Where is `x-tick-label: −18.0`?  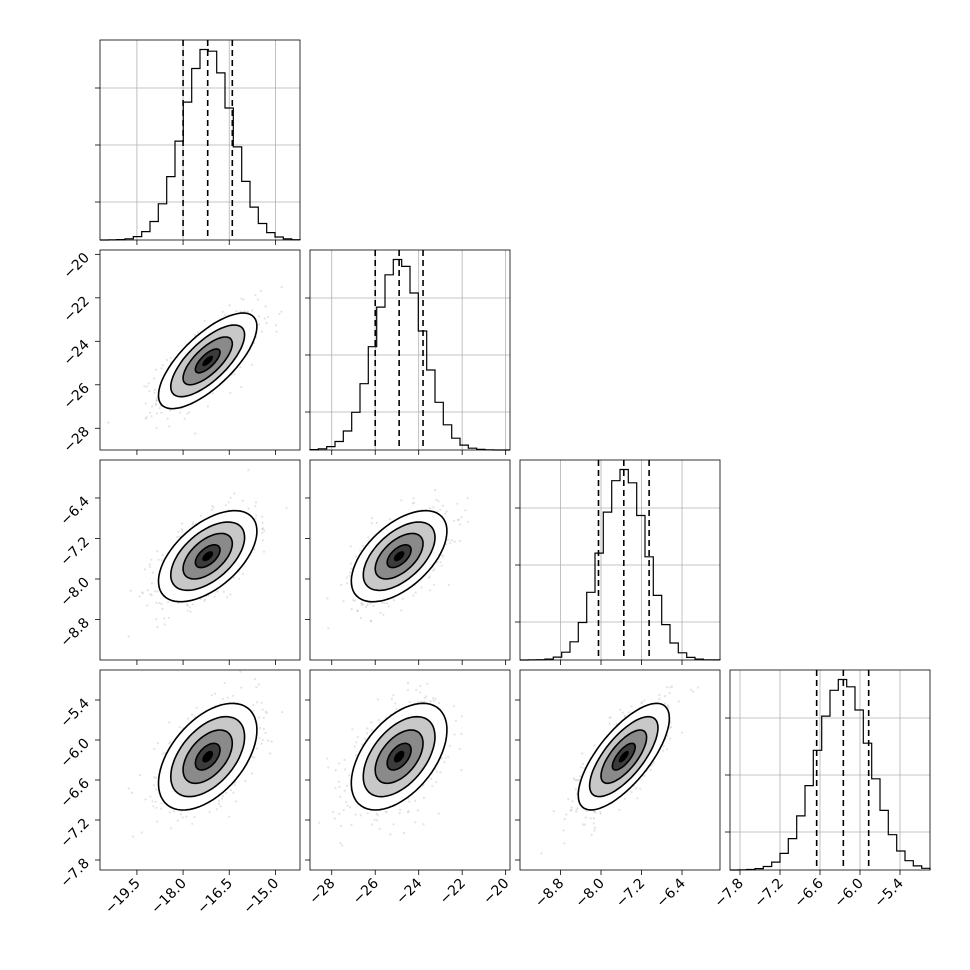 x-tick-label: −18.0 is located at coordinates (169, 897).